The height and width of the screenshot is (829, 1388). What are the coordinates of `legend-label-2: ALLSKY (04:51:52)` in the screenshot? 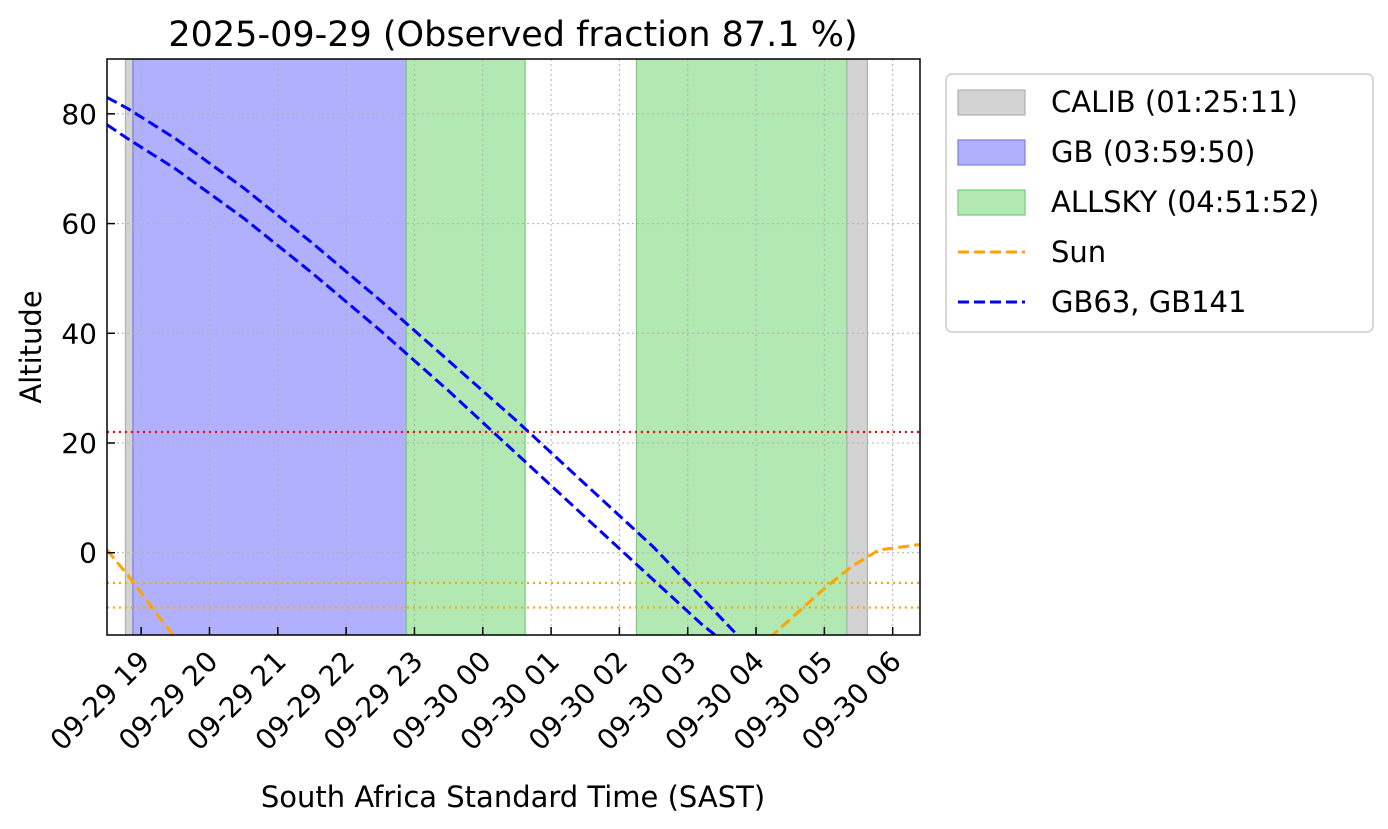 It's located at (1185, 202).